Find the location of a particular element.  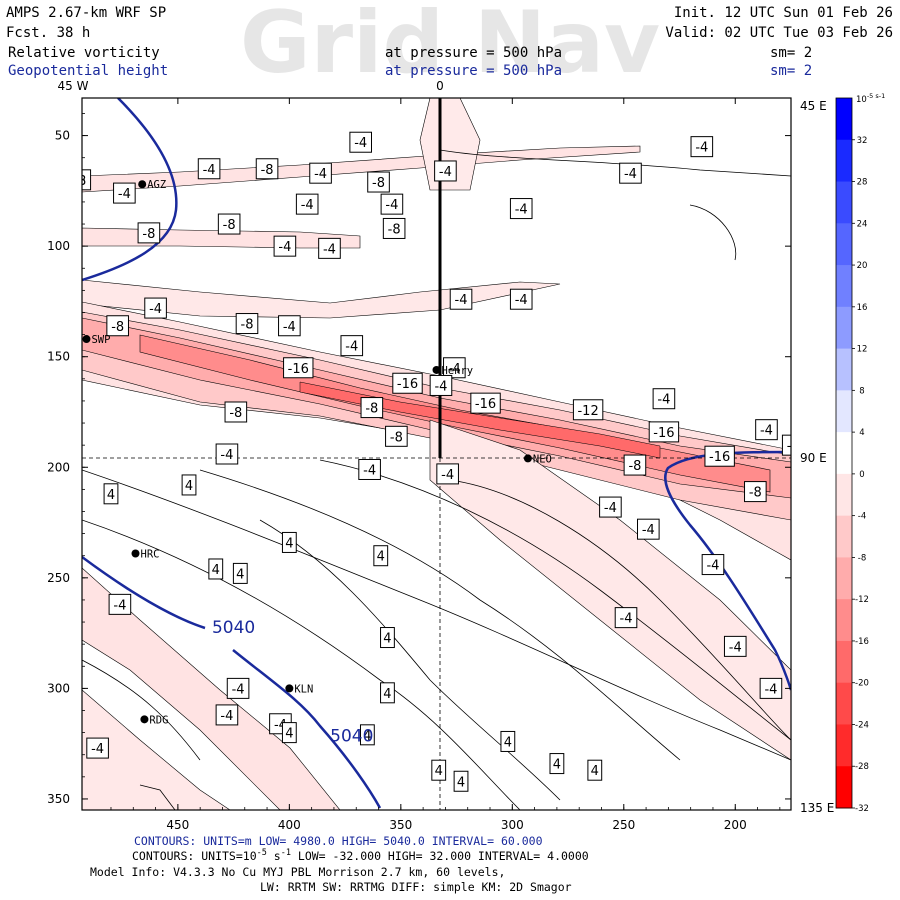

colorbar-label: -24 is located at coordinates (862, 725).